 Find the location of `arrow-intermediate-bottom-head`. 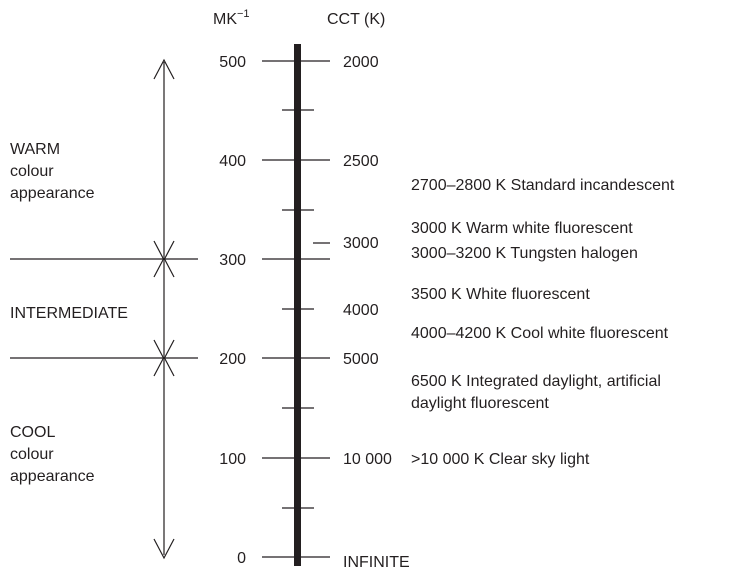

arrow-intermediate-bottom-head is located at coordinates (164, 350).